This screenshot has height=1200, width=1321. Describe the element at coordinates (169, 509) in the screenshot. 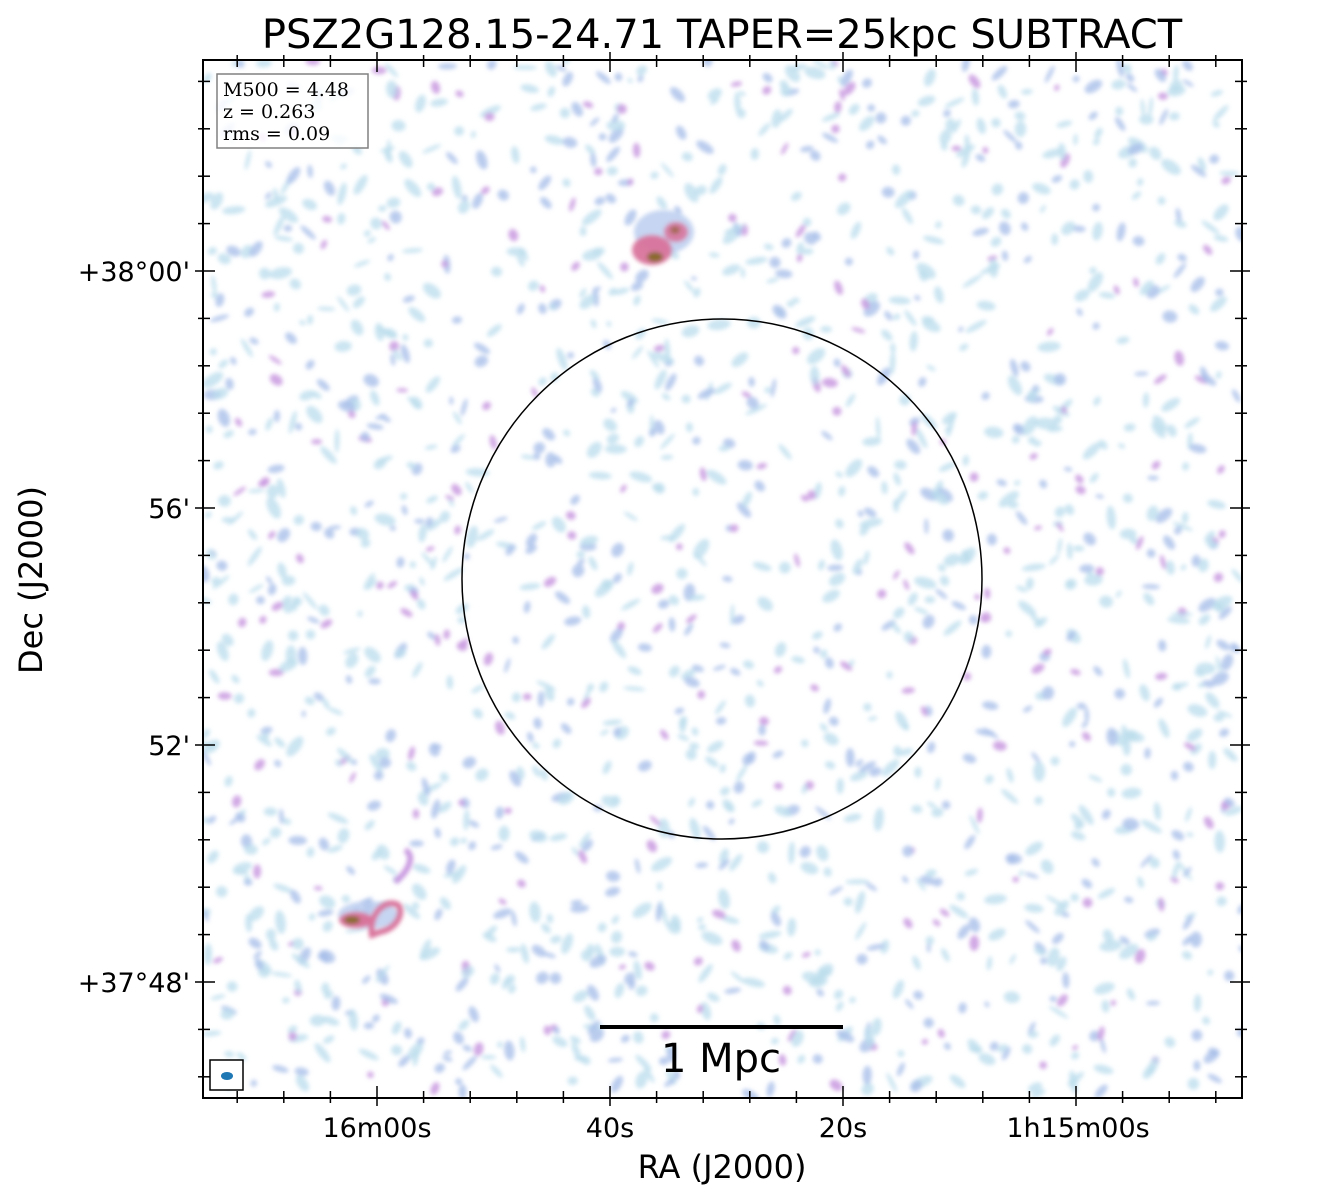

I see `y-tick-label: 56'` at that location.